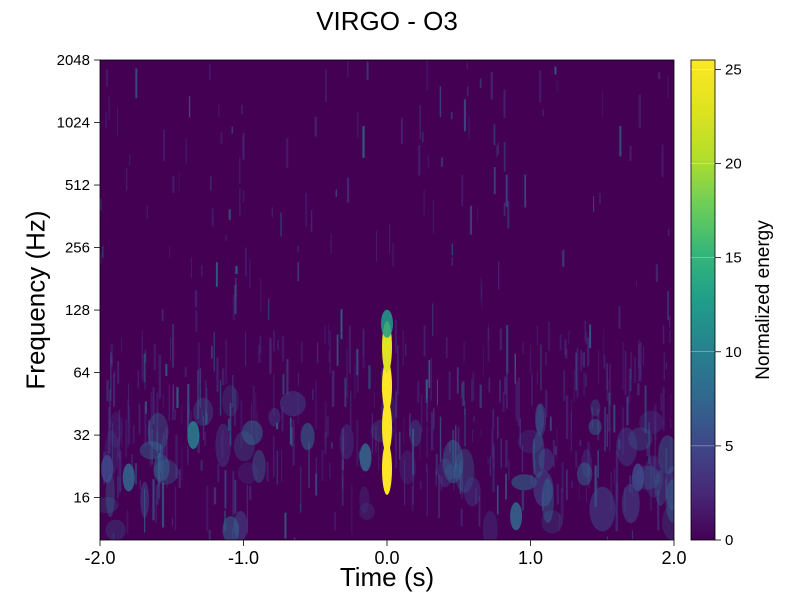 The image size is (800, 600). Describe the element at coordinates (73, 123) in the screenshot. I see `y-tick-label: 1024` at that location.